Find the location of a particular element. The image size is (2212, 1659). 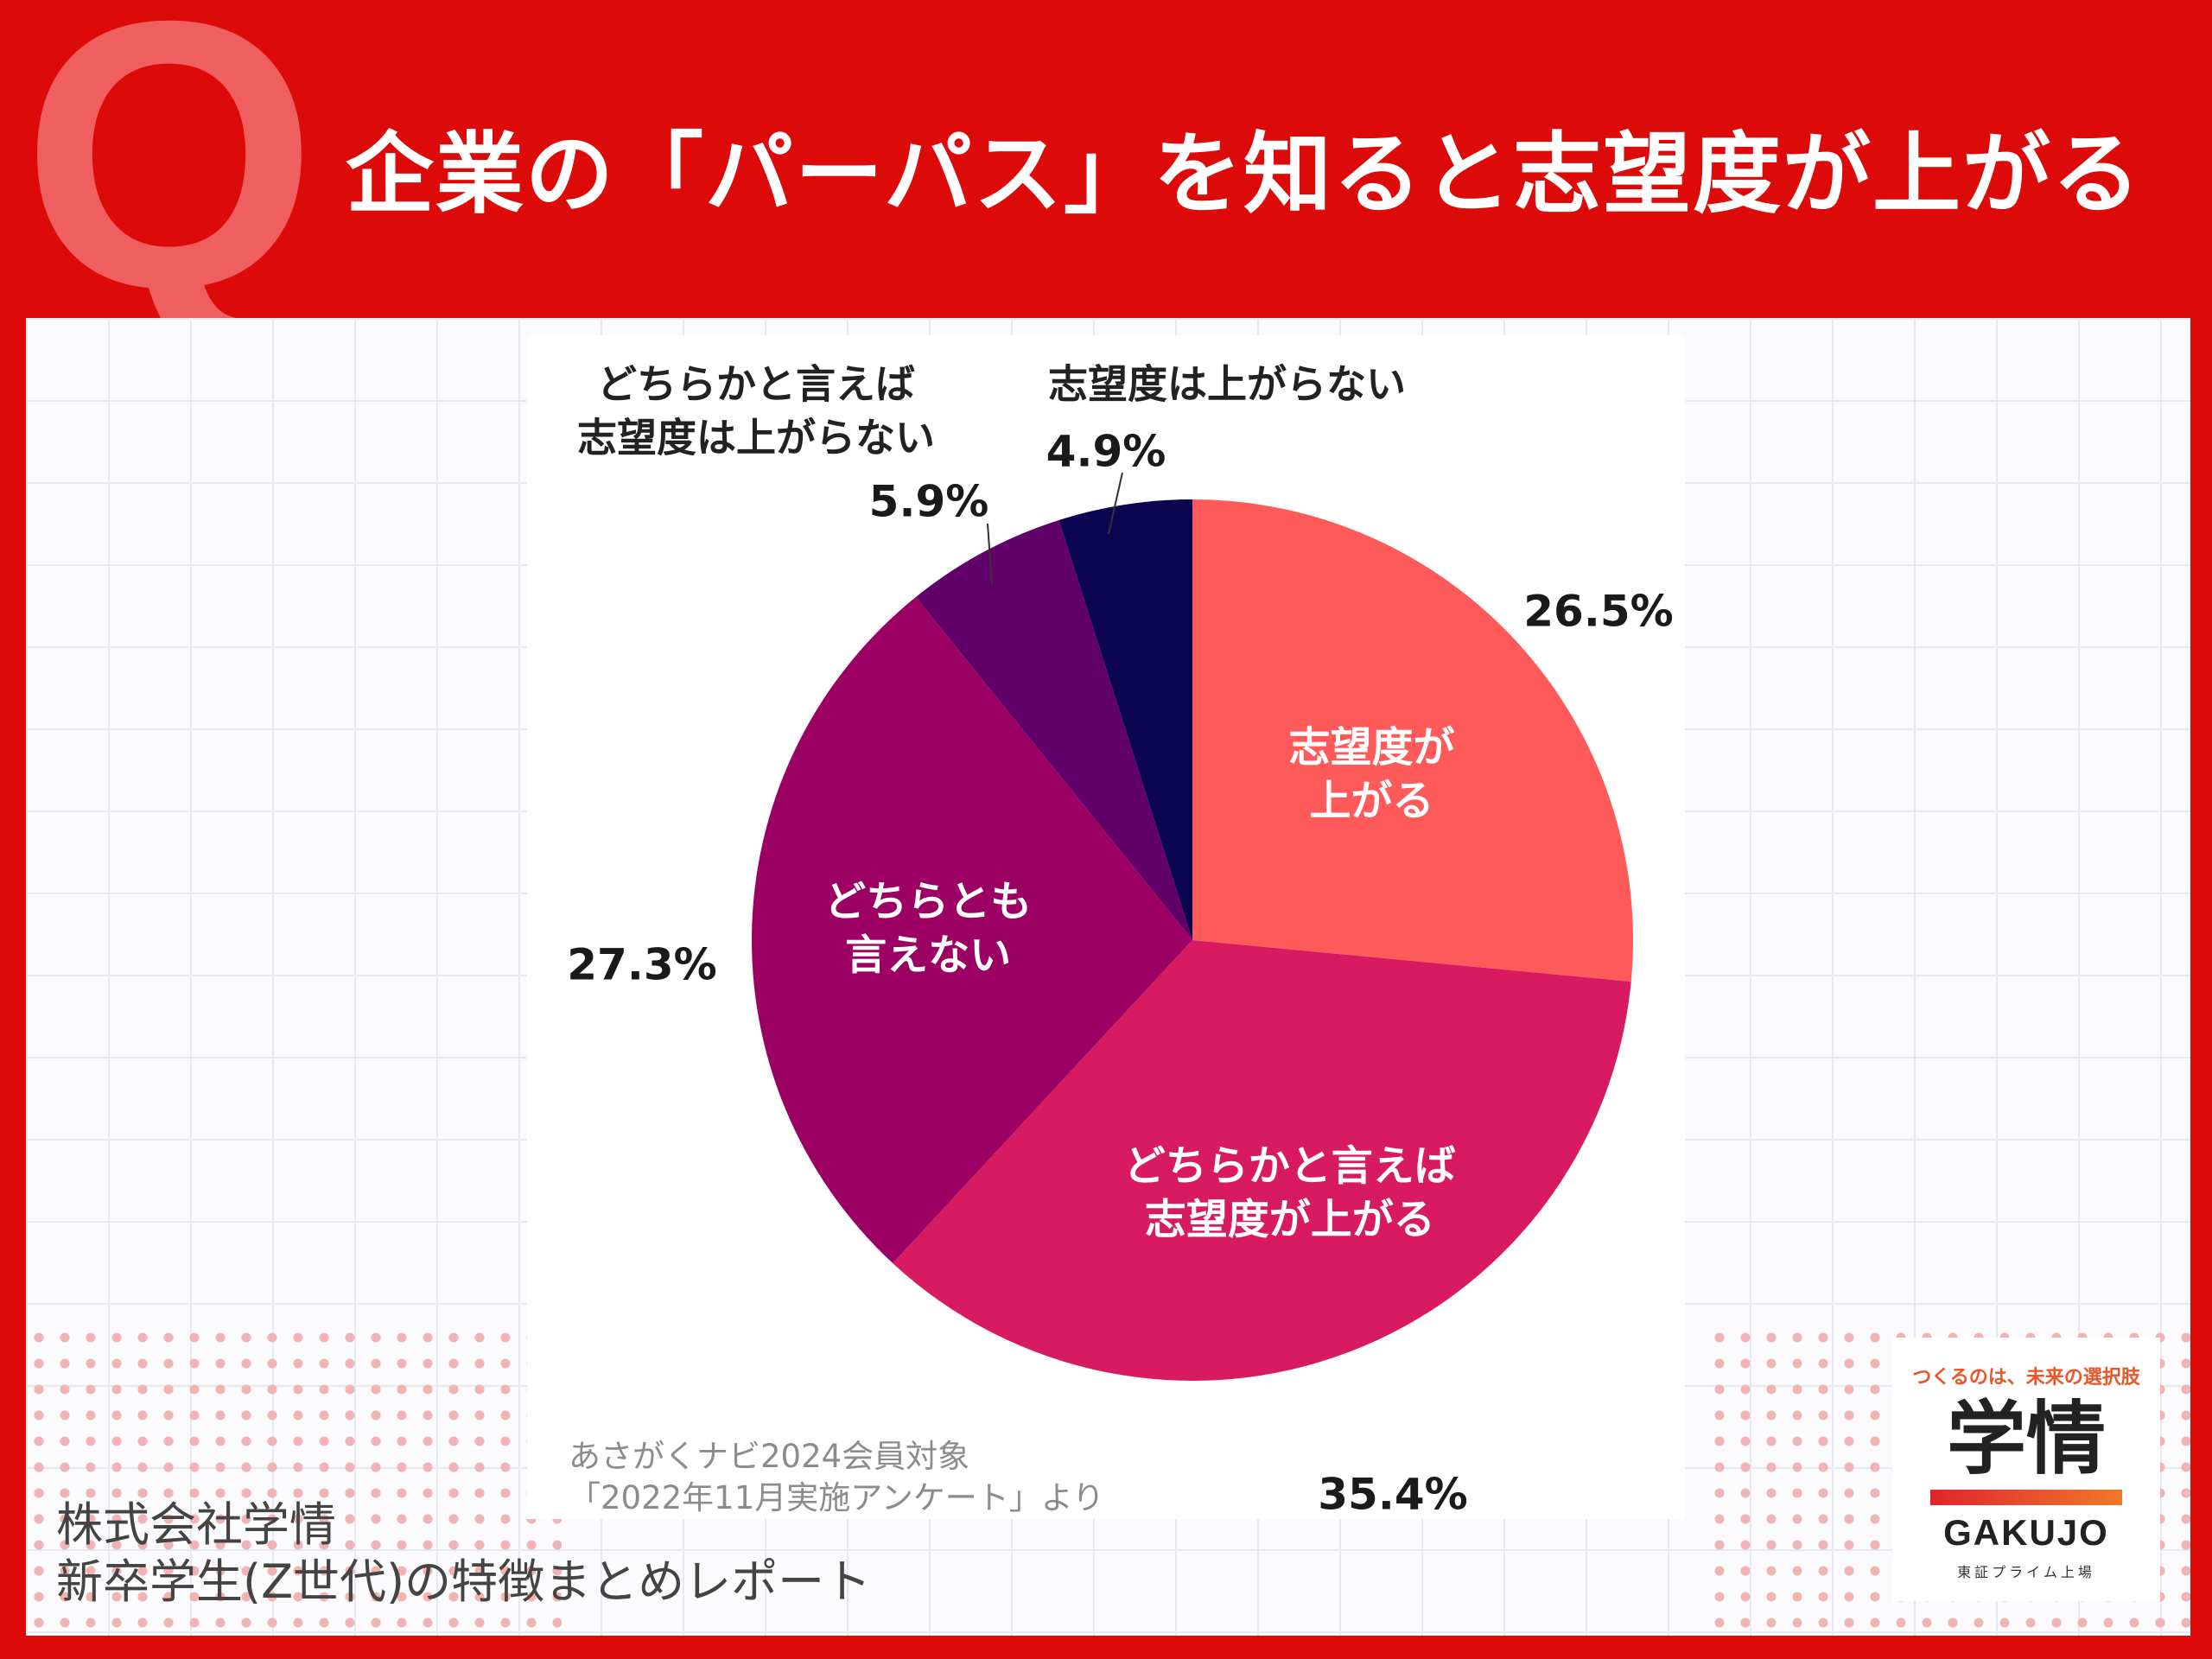

footer-company: 株式会社学情 is located at coordinates (196, 1524).